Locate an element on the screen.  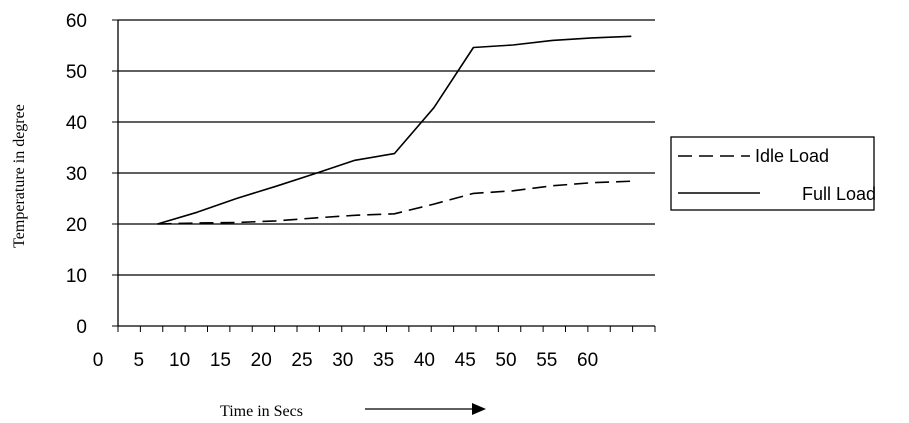
legend: Idle Load Full Load is located at coordinates (773, 173).